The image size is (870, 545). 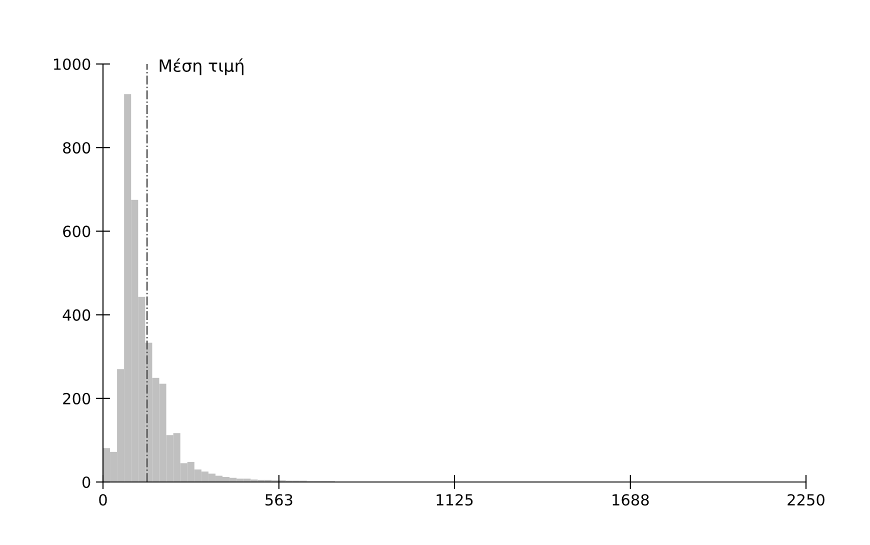 What do you see at coordinates (76, 398) in the screenshot?
I see `y-tick-label: 200` at bounding box center [76, 398].